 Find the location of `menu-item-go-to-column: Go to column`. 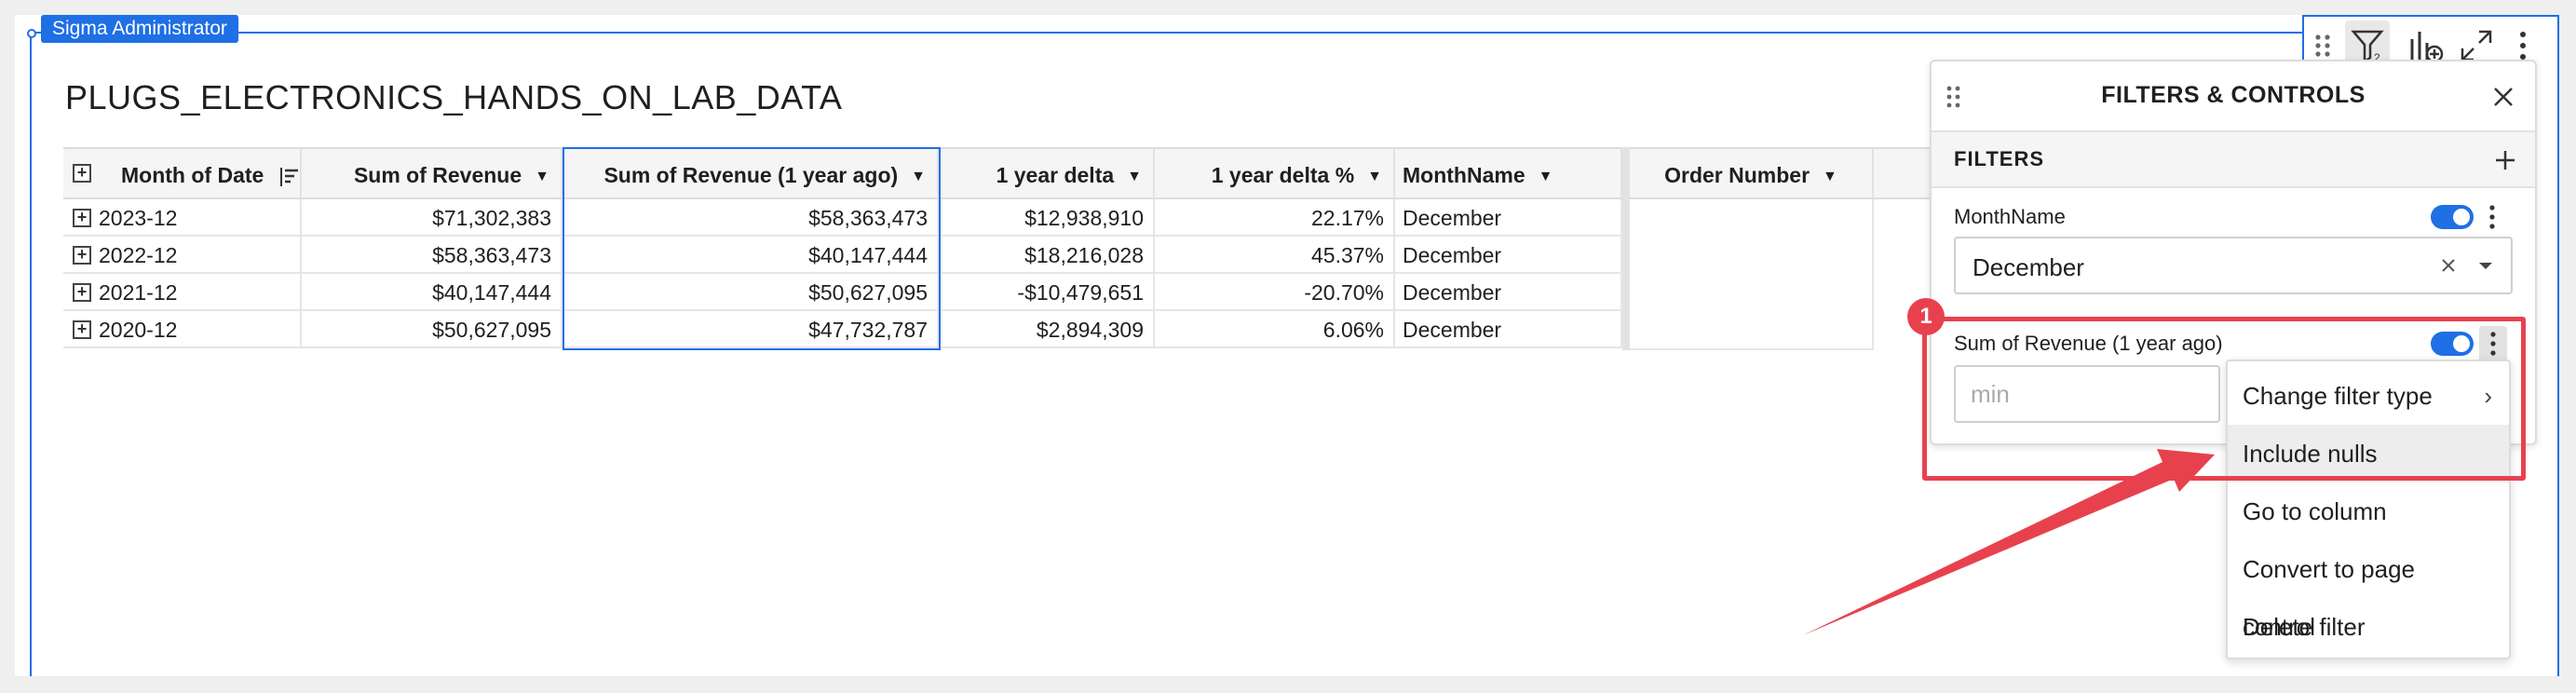

menu-item-go-to-column: Go to column is located at coordinates (2368, 511).